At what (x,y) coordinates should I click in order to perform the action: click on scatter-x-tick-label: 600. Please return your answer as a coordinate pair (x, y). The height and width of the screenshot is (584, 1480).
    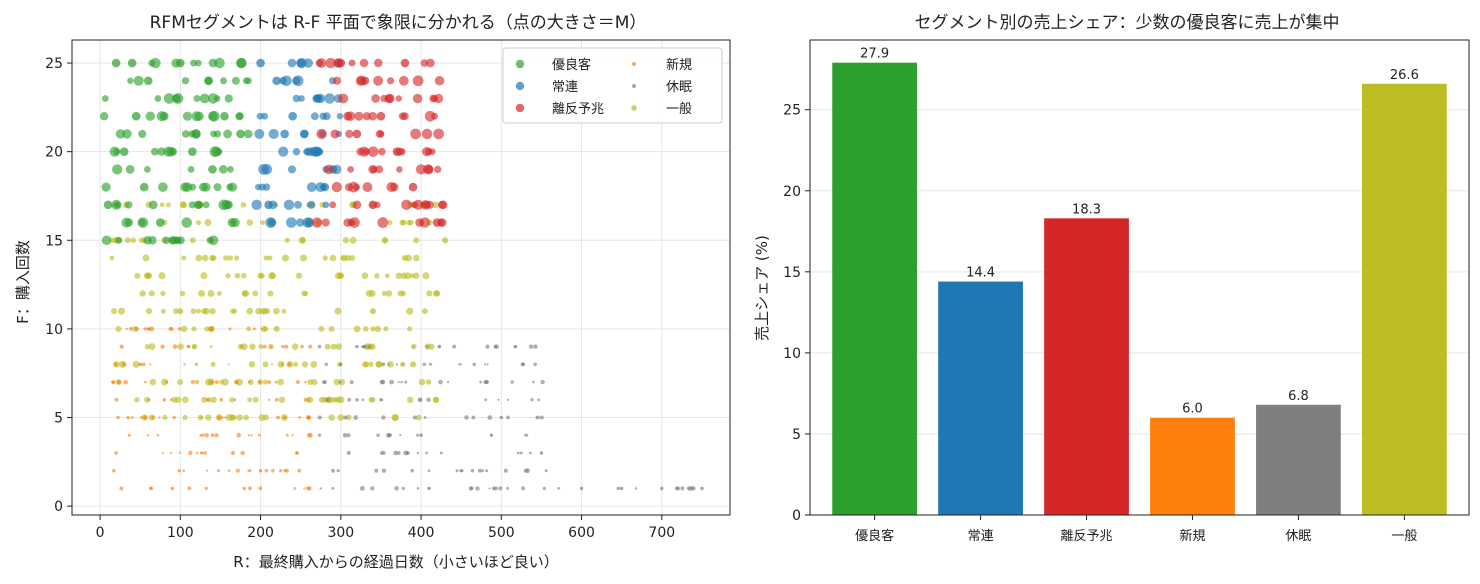
    Looking at the image, I should click on (581, 533).